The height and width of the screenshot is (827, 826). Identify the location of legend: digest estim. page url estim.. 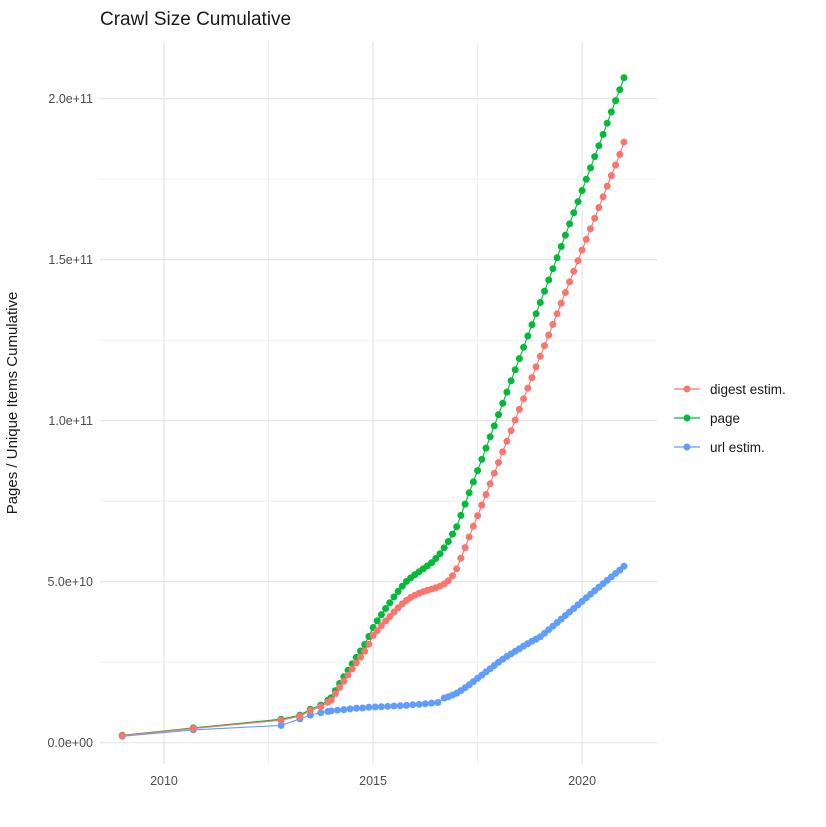
(729, 418).